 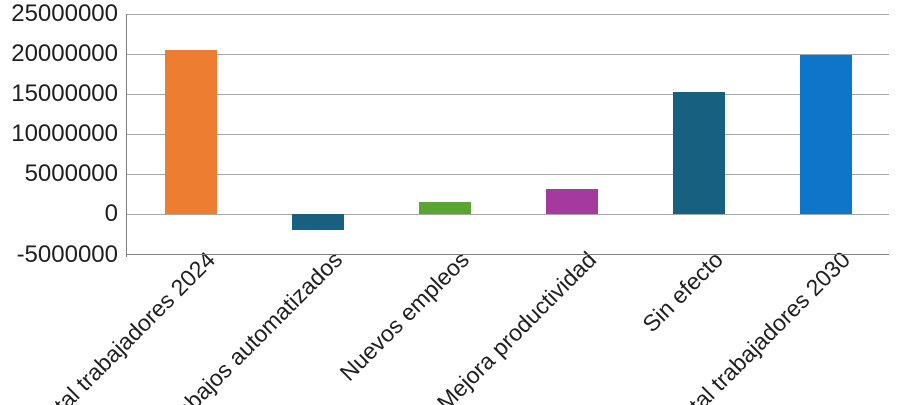 What do you see at coordinates (64, 13) in the screenshot?
I see `y-tick-label: 25000000` at bounding box center [64, 13].